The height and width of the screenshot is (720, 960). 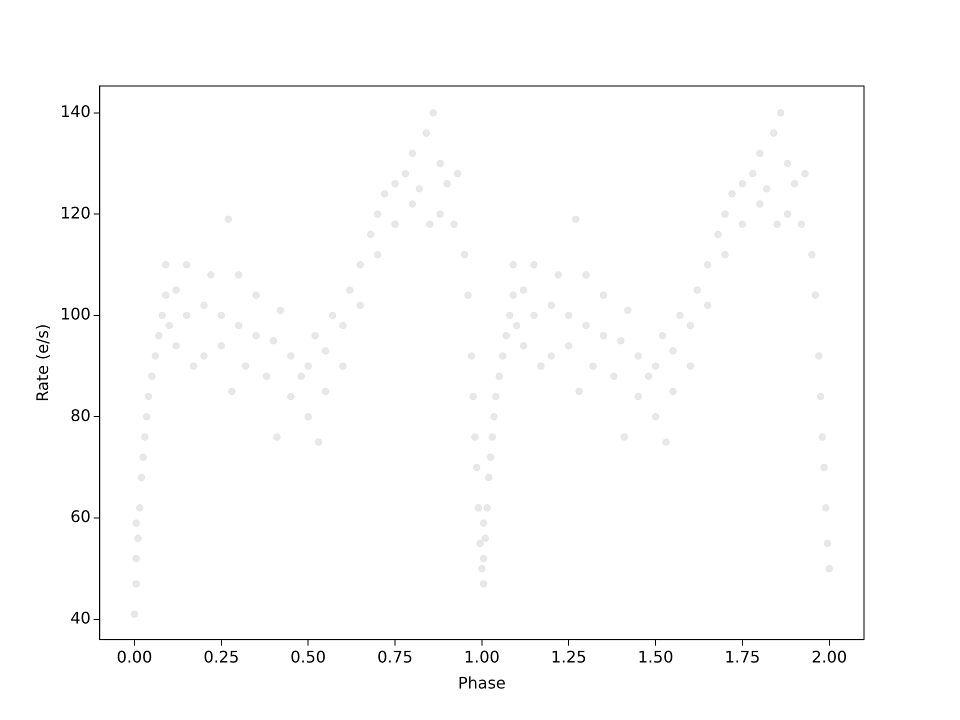 I want to click on x-tick-label: 0.75, so click(x=395, y=656).